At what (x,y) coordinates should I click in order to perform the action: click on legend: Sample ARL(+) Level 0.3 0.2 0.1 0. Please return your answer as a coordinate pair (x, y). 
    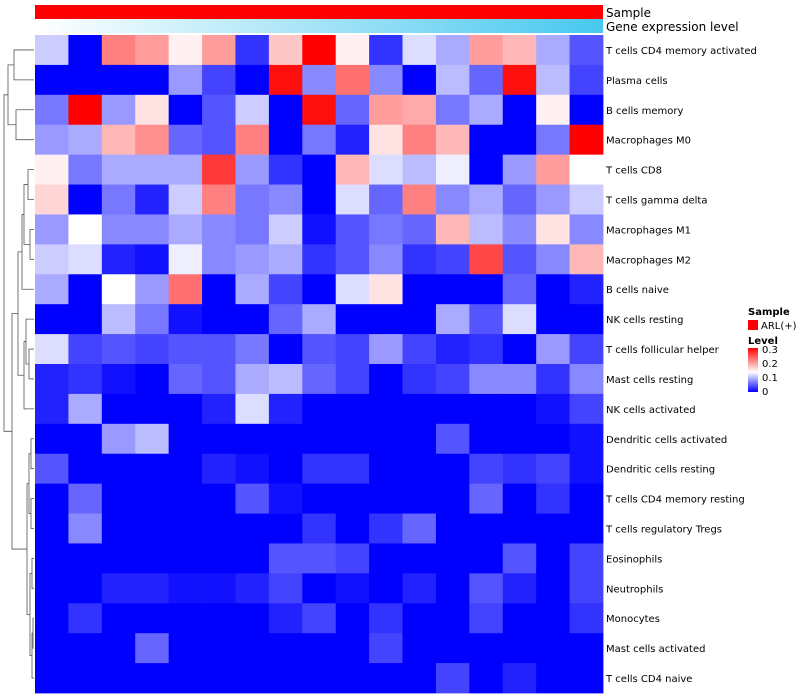
    Looking at the image, I should click on (772, 352).